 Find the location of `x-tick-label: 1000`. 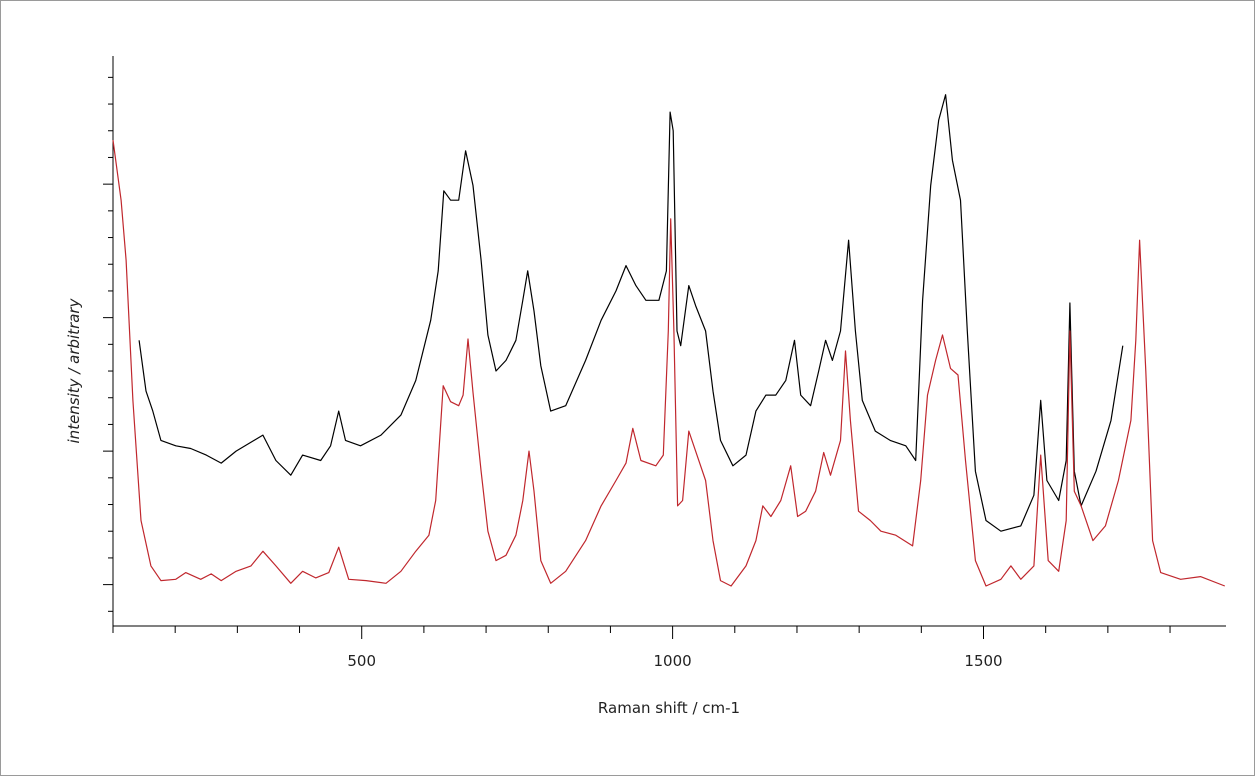

x-tick-label: 1000 is located at coordinates (673, 661).